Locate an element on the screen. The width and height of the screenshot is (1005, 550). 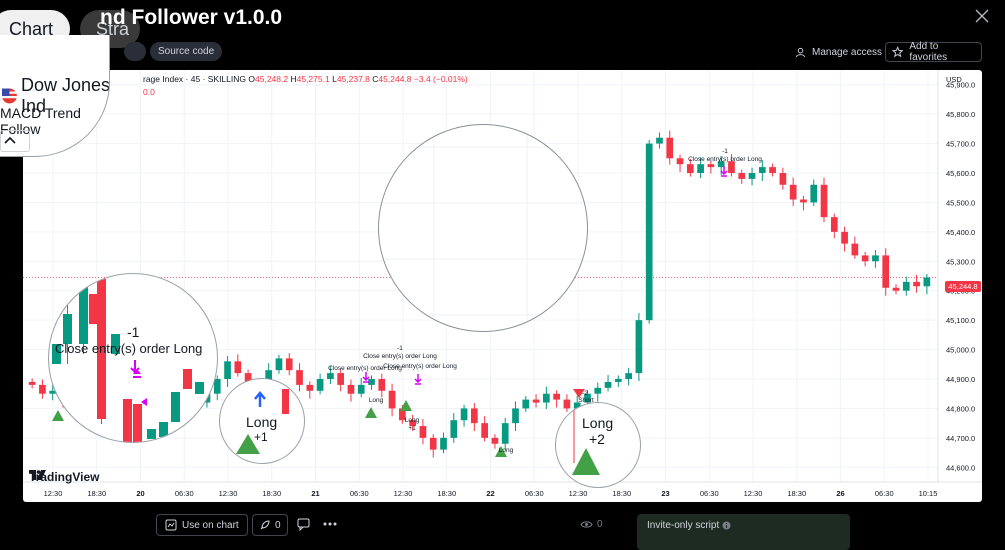
long-qty-2: +2 is located at coordinates (597, 439).